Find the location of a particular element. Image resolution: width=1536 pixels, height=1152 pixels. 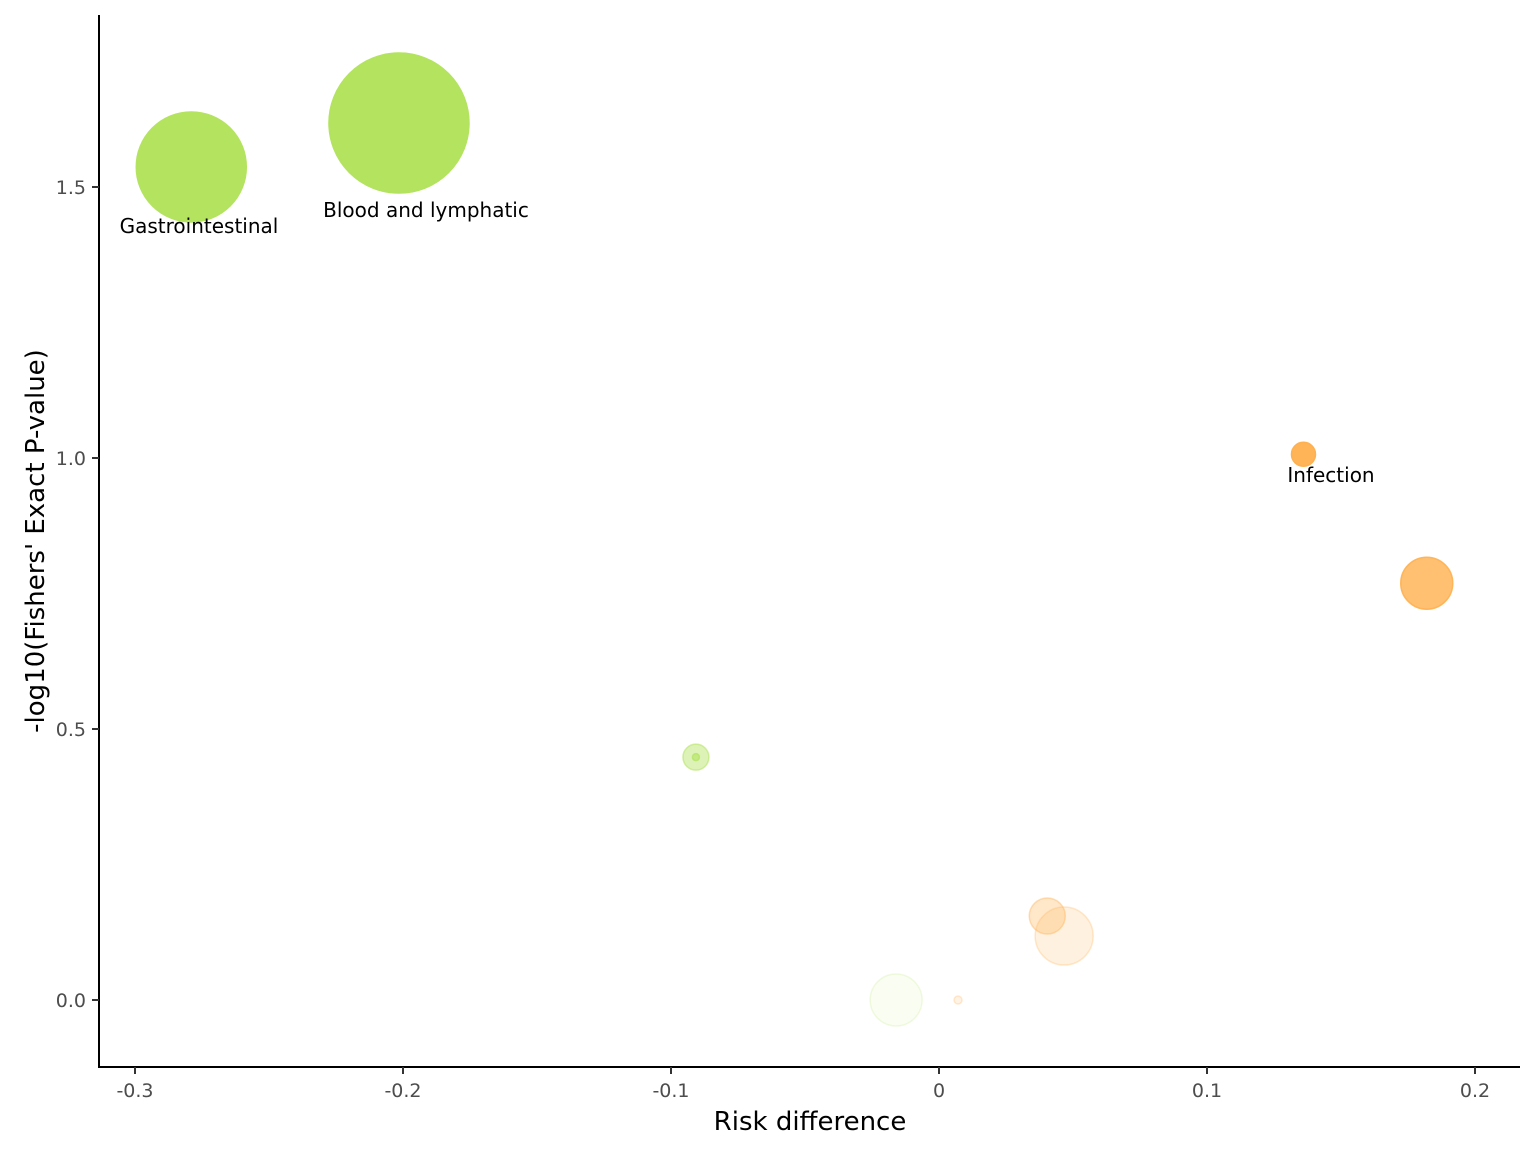

x-tick-label: 0 is located at coordinates (939, 1091).